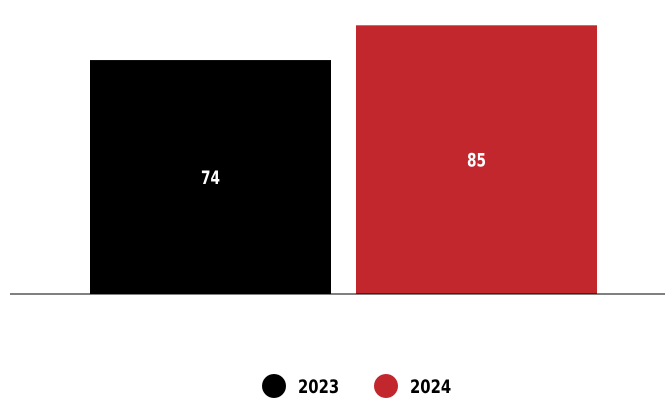  What do you see at coordinates (356, 386) in the screenshot?
I see `legend: 2023 2024` at bounding box center [356, 386].